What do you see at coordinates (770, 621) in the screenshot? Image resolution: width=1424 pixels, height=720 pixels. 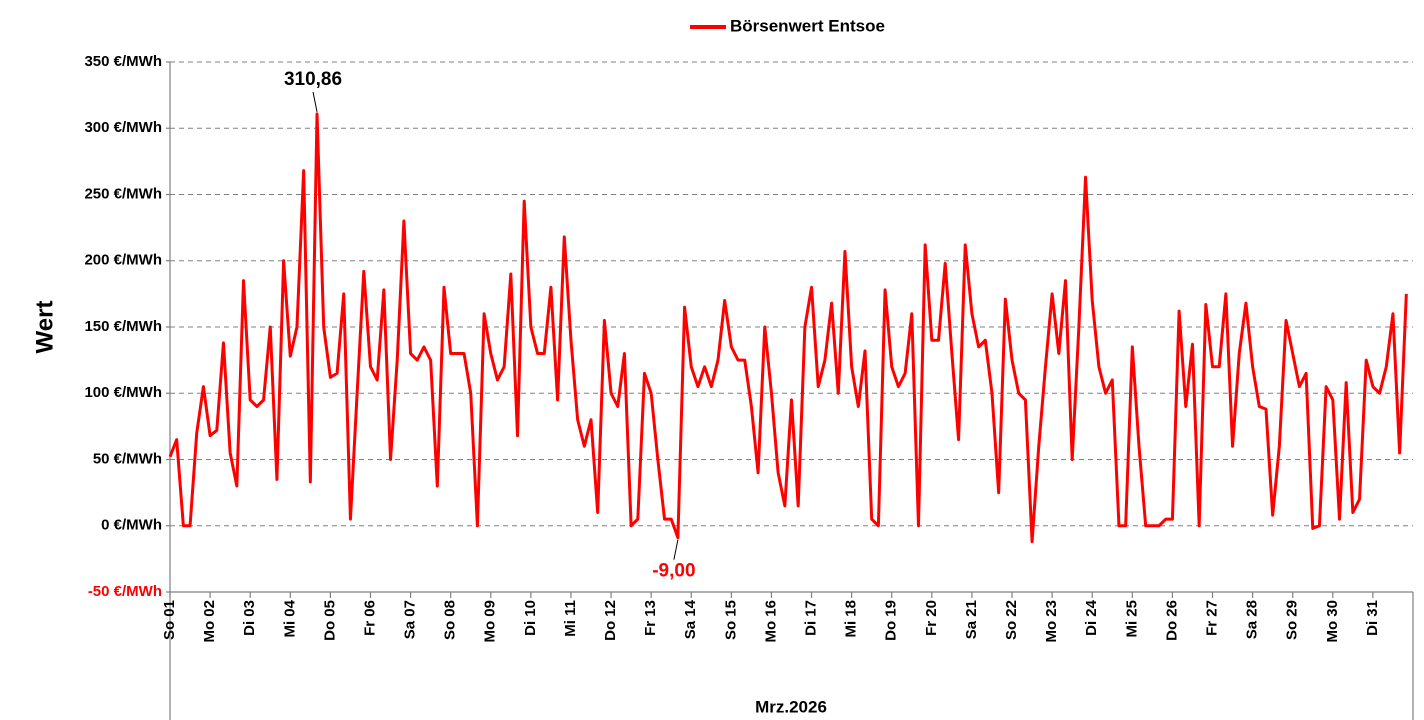 I see `x-tick-label: Mo 16` at bounding box center [770, 621].